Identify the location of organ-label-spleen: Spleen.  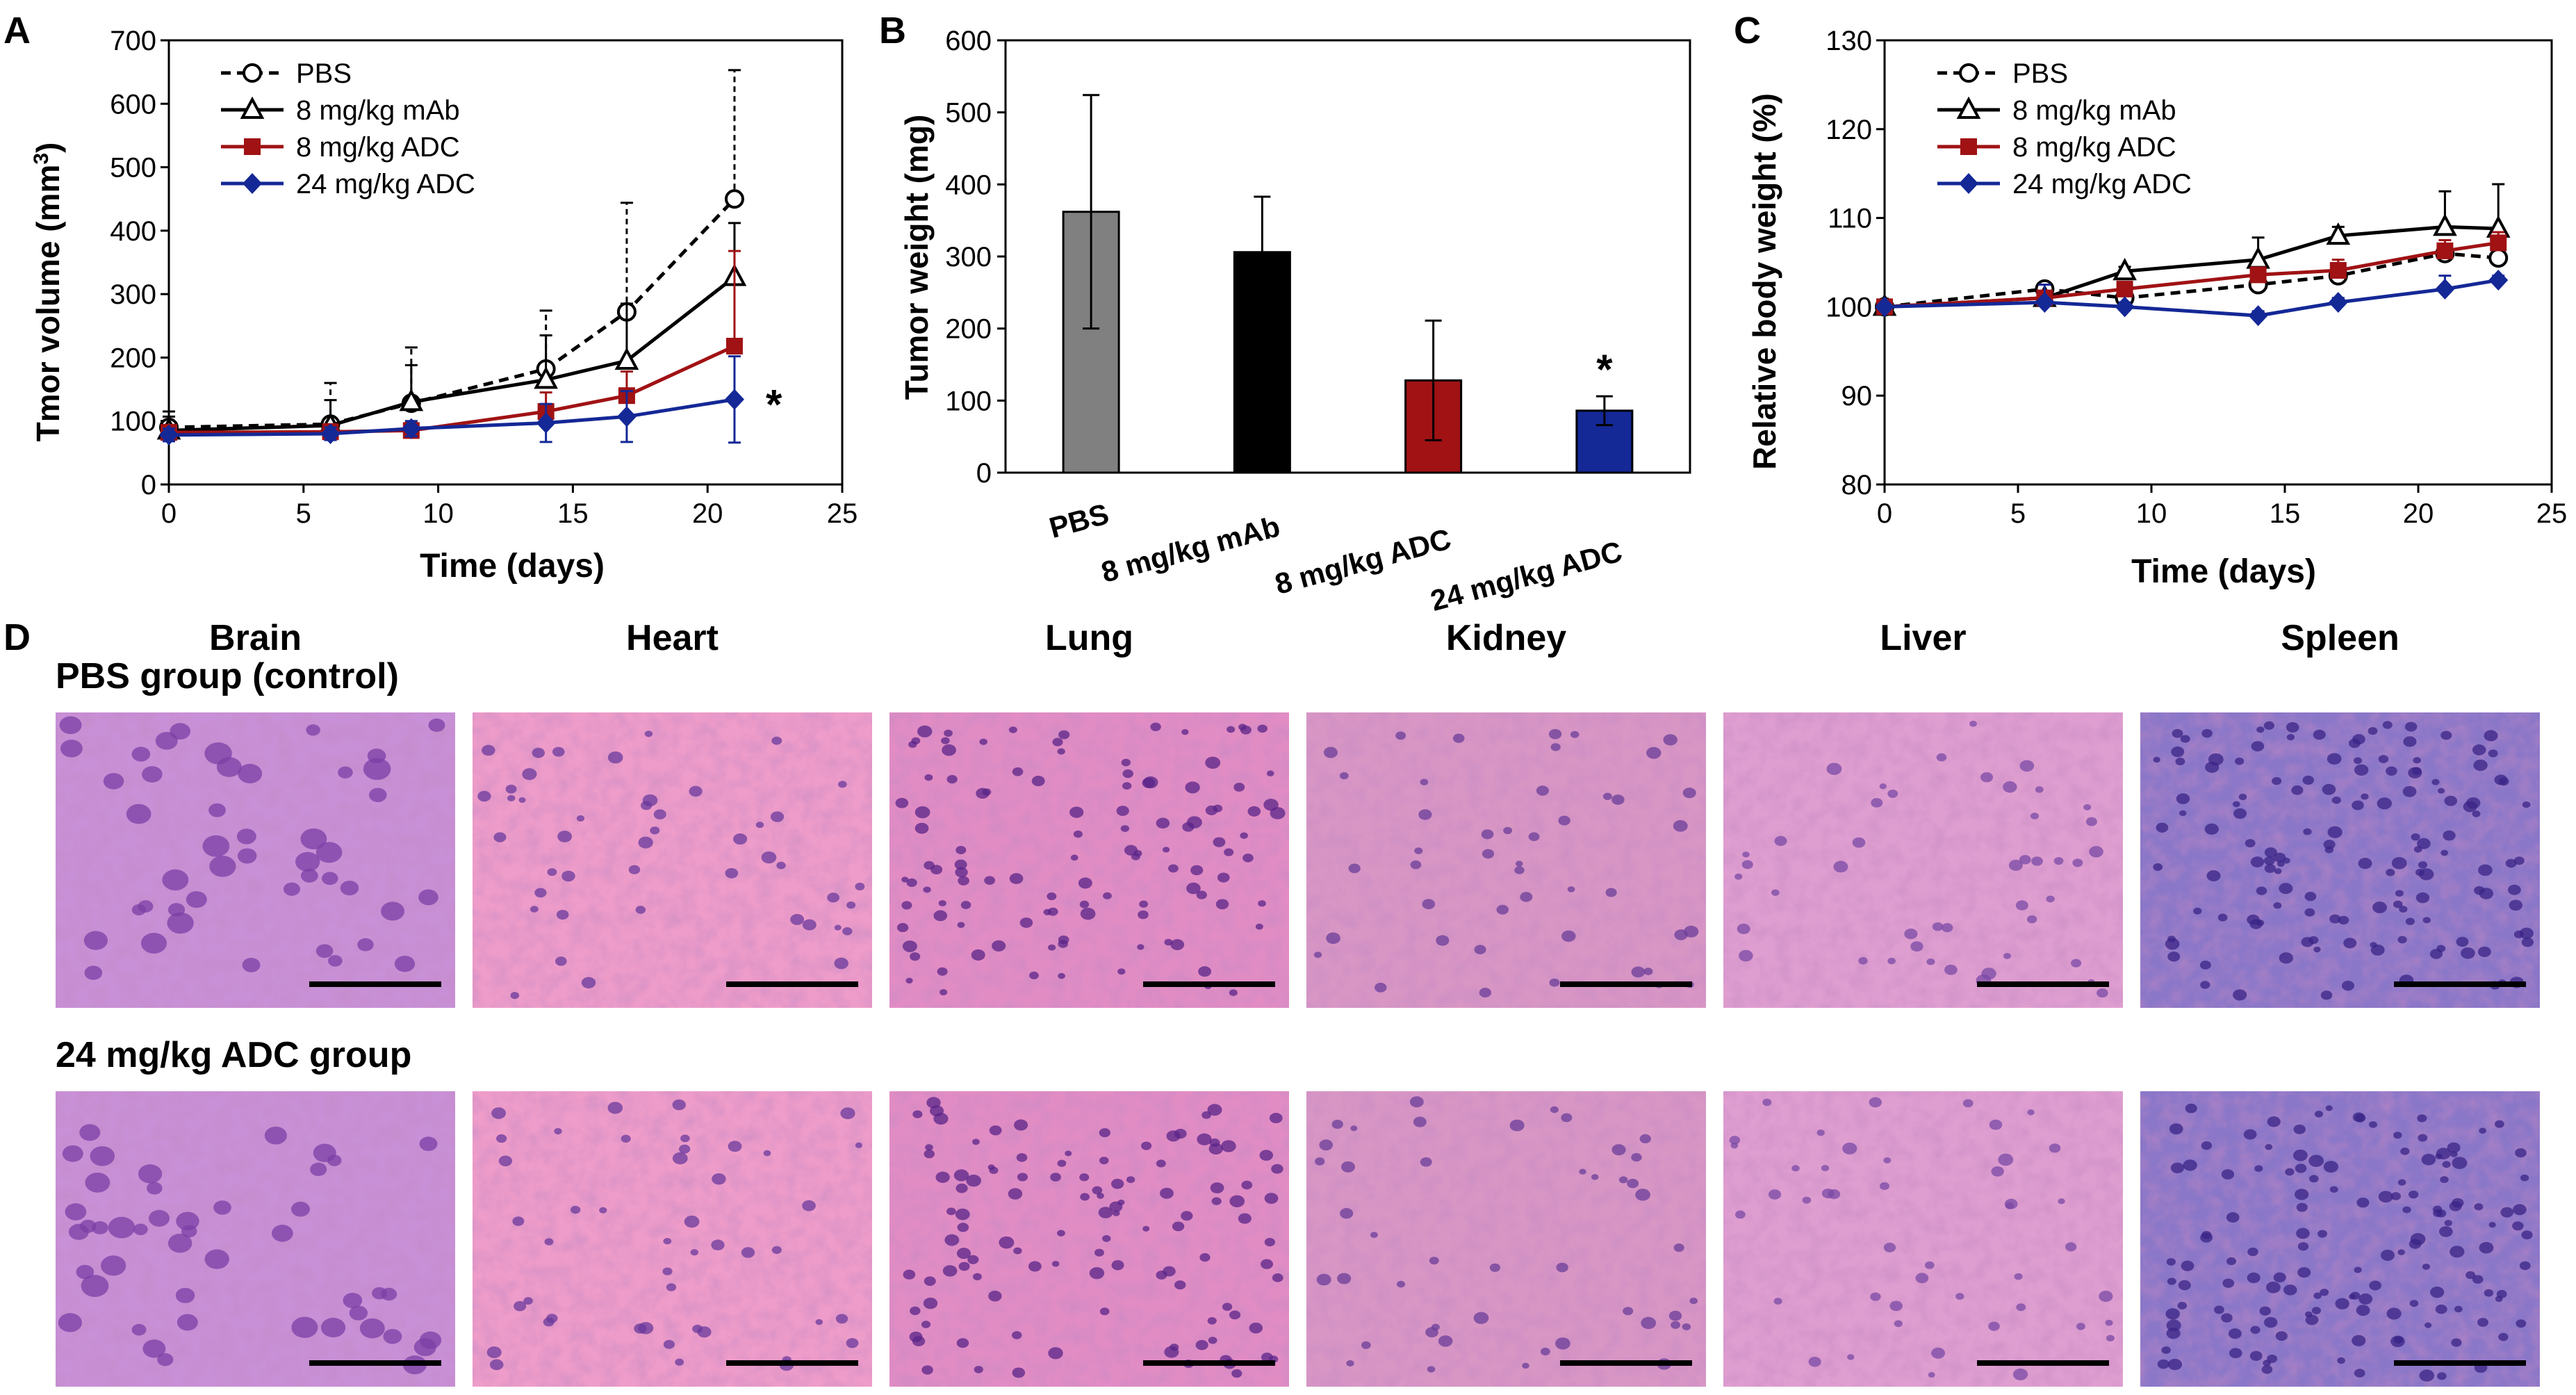
(2340, 638).